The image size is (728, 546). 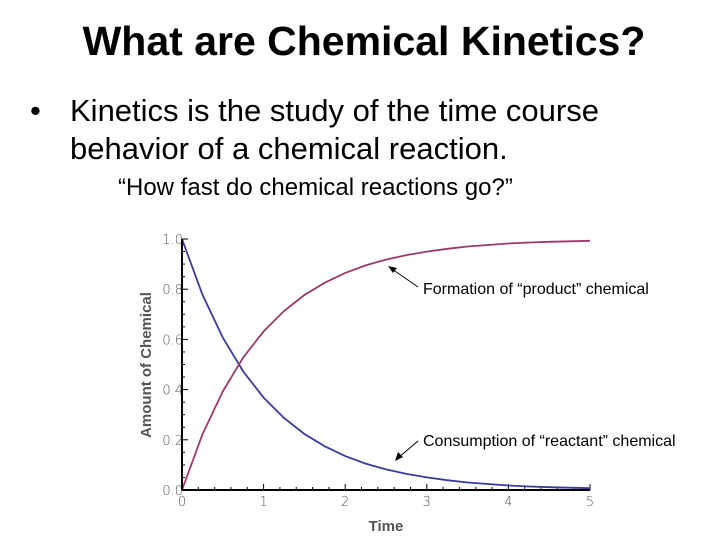 What do you see at coordinates (182, 502) in the screenshot?
I see `x-tick-label: 0` at bounding box center [182, 502].